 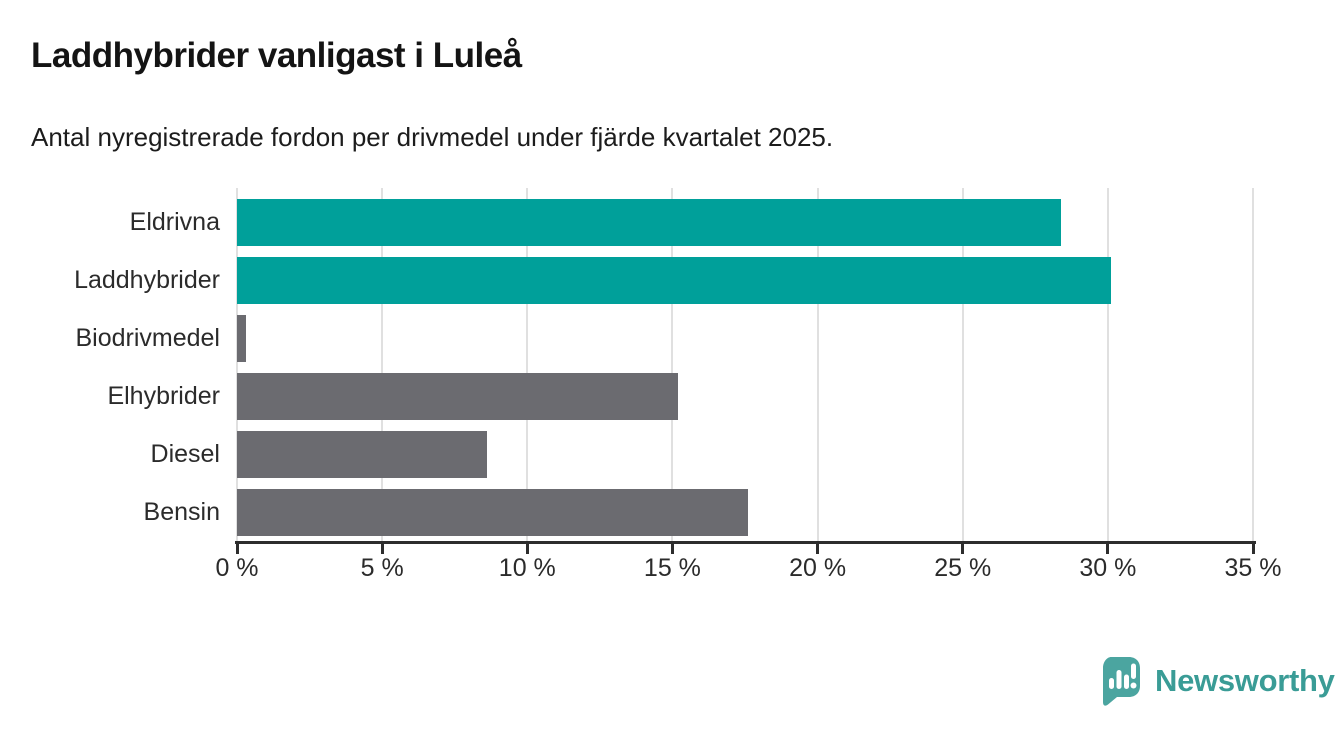 What do you see at coordinates (745, 542) in the screenshot?
I see `x-axis-line` at bounding box center [745, 542].